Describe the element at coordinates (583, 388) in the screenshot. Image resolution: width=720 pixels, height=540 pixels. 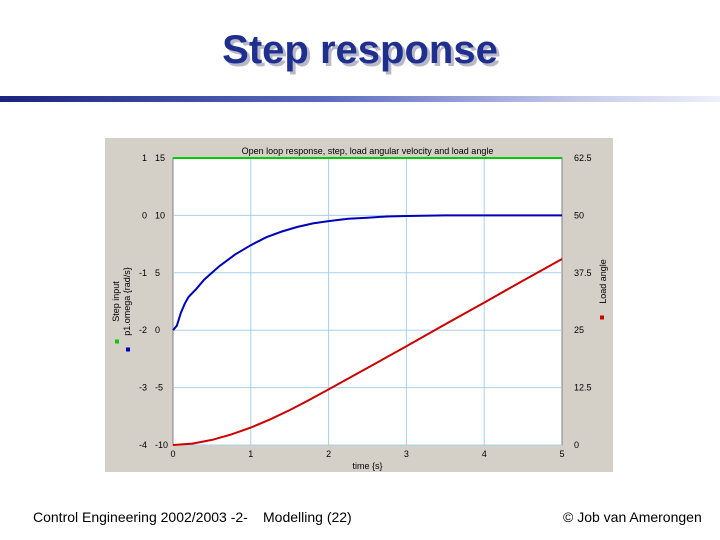
I see `y-tick-label-angle: 12.5` at that location.